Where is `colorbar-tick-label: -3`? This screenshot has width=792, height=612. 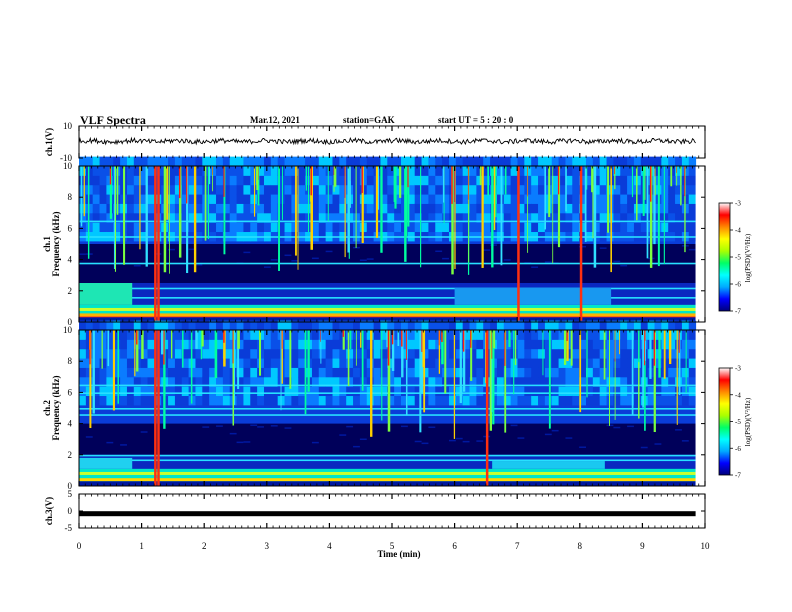 colorbar-tick-label: -3 is located at coordinates (738, 204).